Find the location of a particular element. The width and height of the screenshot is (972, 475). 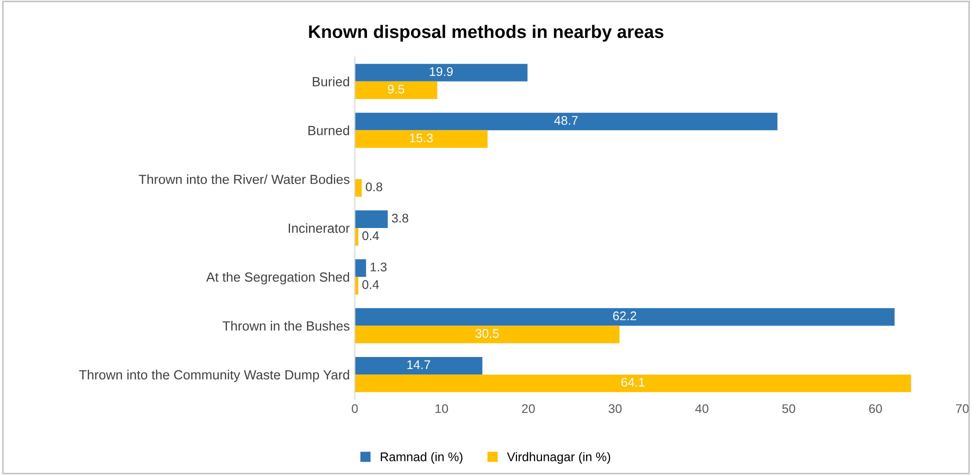

data-label: 64.1 is located at coordinates (632, 382).